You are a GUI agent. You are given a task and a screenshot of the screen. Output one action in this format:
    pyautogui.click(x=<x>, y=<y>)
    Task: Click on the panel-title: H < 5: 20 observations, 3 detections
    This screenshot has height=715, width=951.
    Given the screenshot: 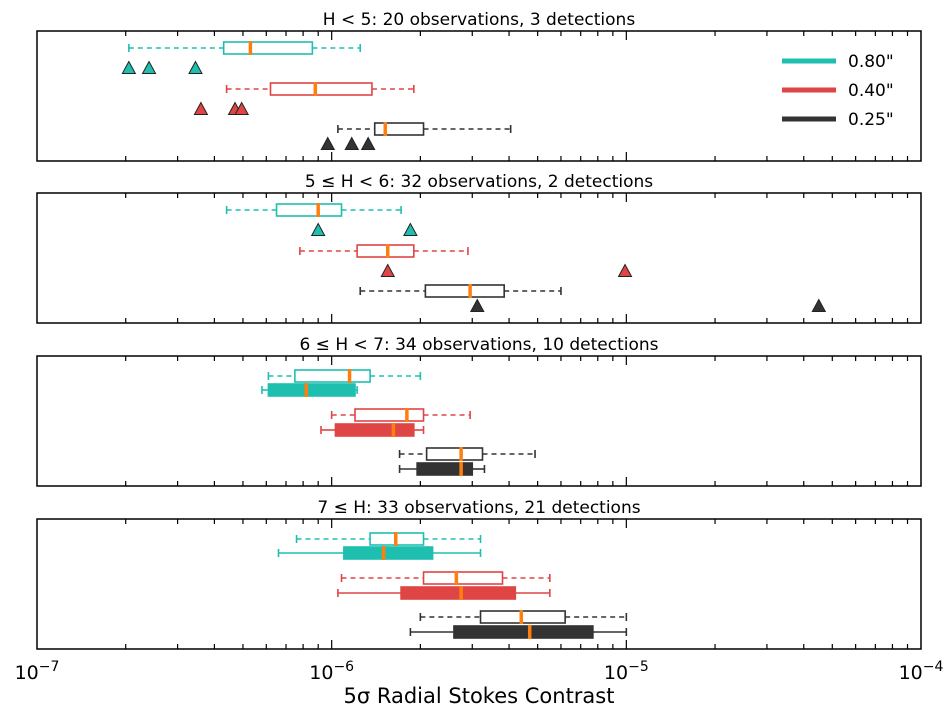 What is the action you would take?
    pyautogui.click(x=479, y=20)
    